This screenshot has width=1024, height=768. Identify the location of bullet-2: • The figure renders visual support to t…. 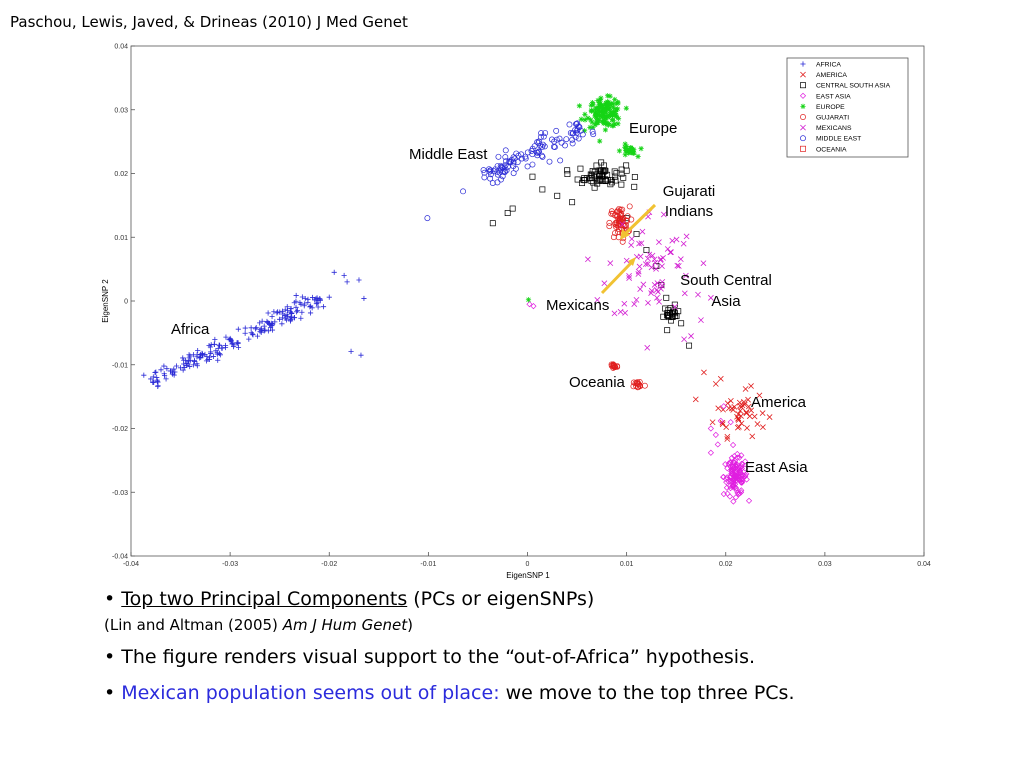
(430, 657).